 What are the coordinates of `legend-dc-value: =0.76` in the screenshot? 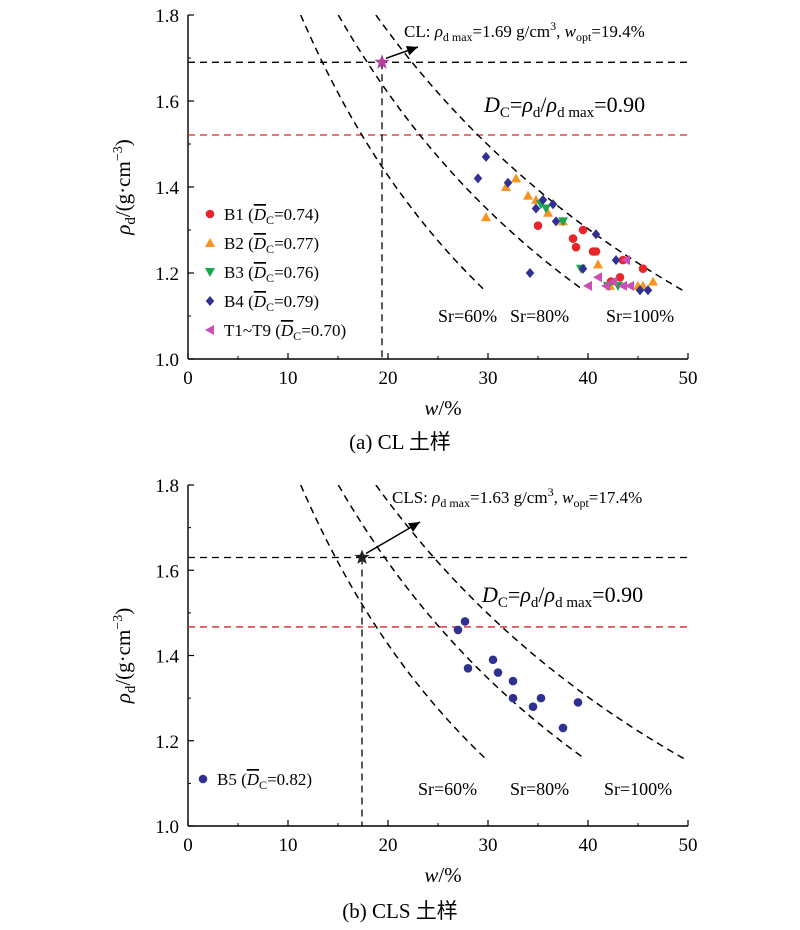 It's located at (293, 272).